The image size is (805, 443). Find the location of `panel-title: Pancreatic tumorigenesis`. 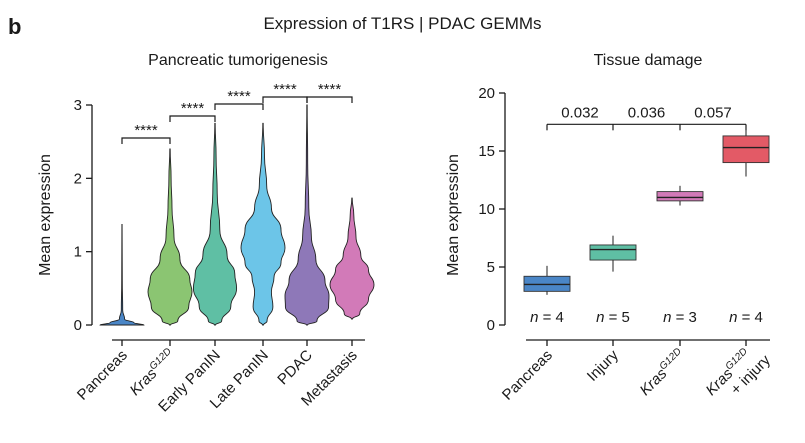

panel-title: Pancreatic tumorigenesis is located at coordinates (238, 60).